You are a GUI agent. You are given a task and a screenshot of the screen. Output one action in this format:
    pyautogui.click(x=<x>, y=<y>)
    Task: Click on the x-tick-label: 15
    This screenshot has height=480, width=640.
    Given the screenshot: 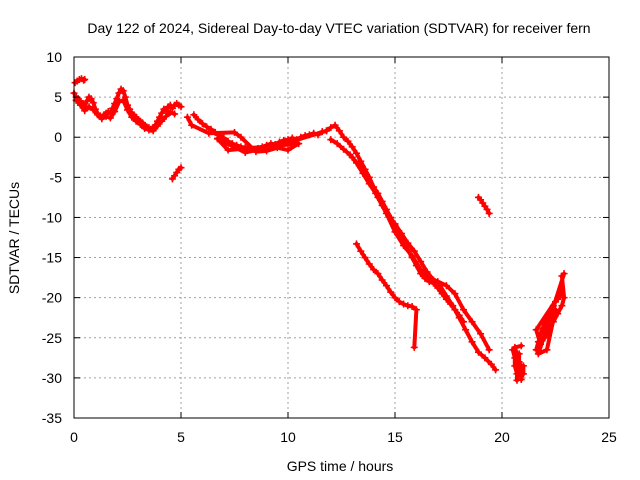 What is the action you would take?
    pyautogui.click(x=395, y=437)
    